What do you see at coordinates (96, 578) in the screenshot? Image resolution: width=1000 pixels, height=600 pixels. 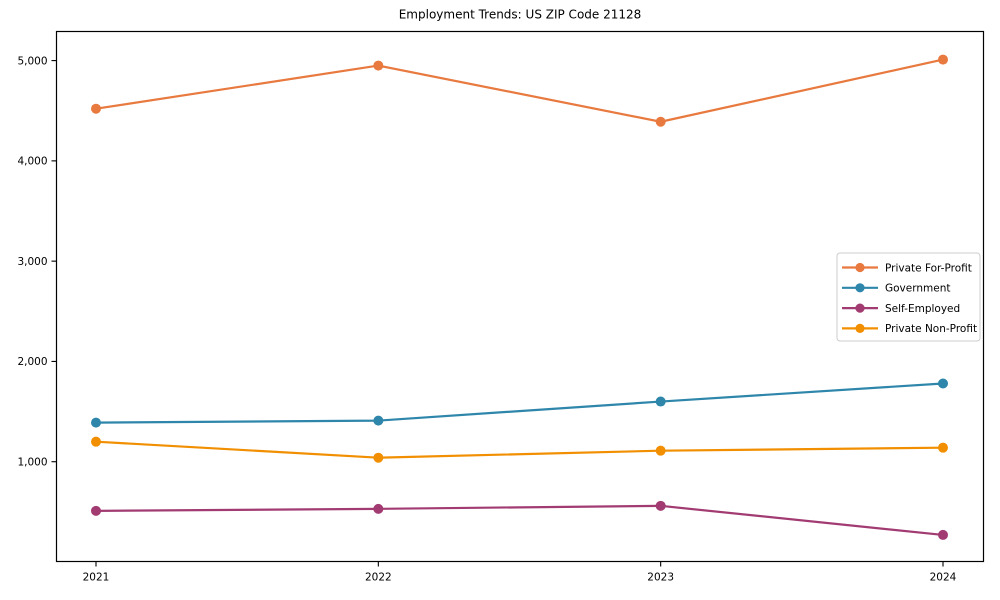 I see `x-tick-label: 2021` at bounding box center [96, 578].